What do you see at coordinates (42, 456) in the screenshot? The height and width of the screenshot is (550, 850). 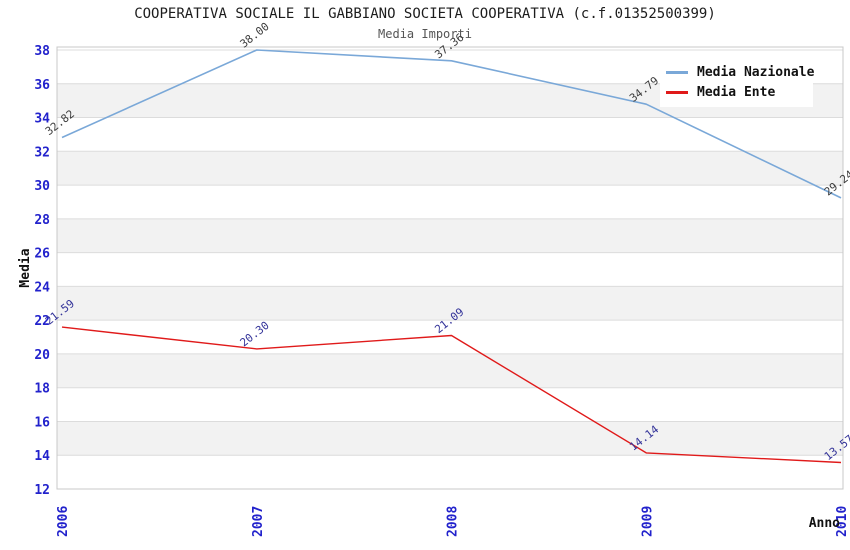 I see `y-tick-label: 14` at bounding box center [42, 456].